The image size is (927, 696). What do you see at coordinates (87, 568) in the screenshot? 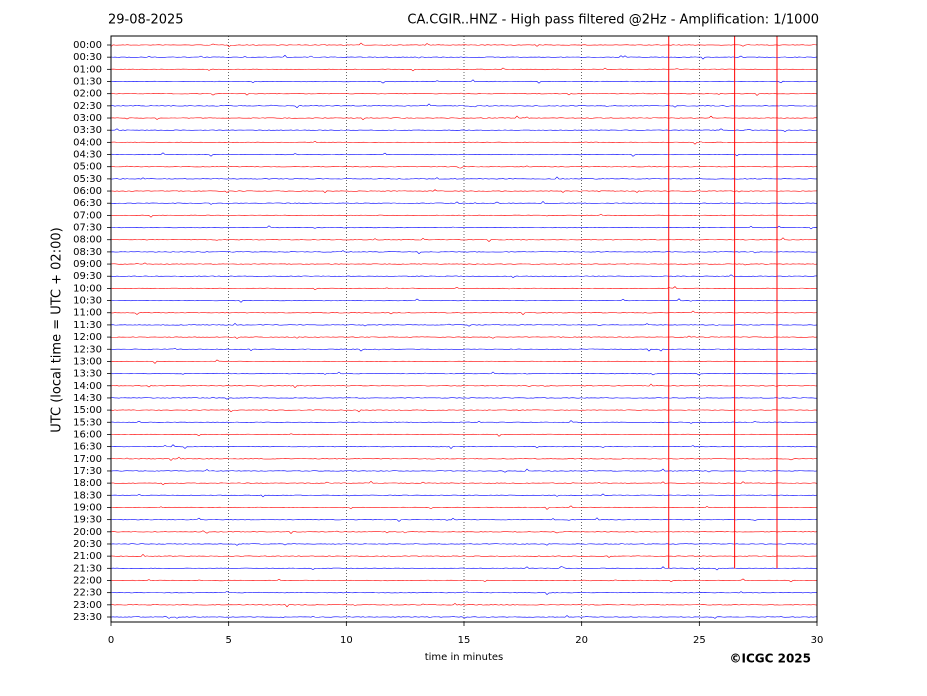
I see `y-tick-label: 21:30` at bounding box center [87, 568].